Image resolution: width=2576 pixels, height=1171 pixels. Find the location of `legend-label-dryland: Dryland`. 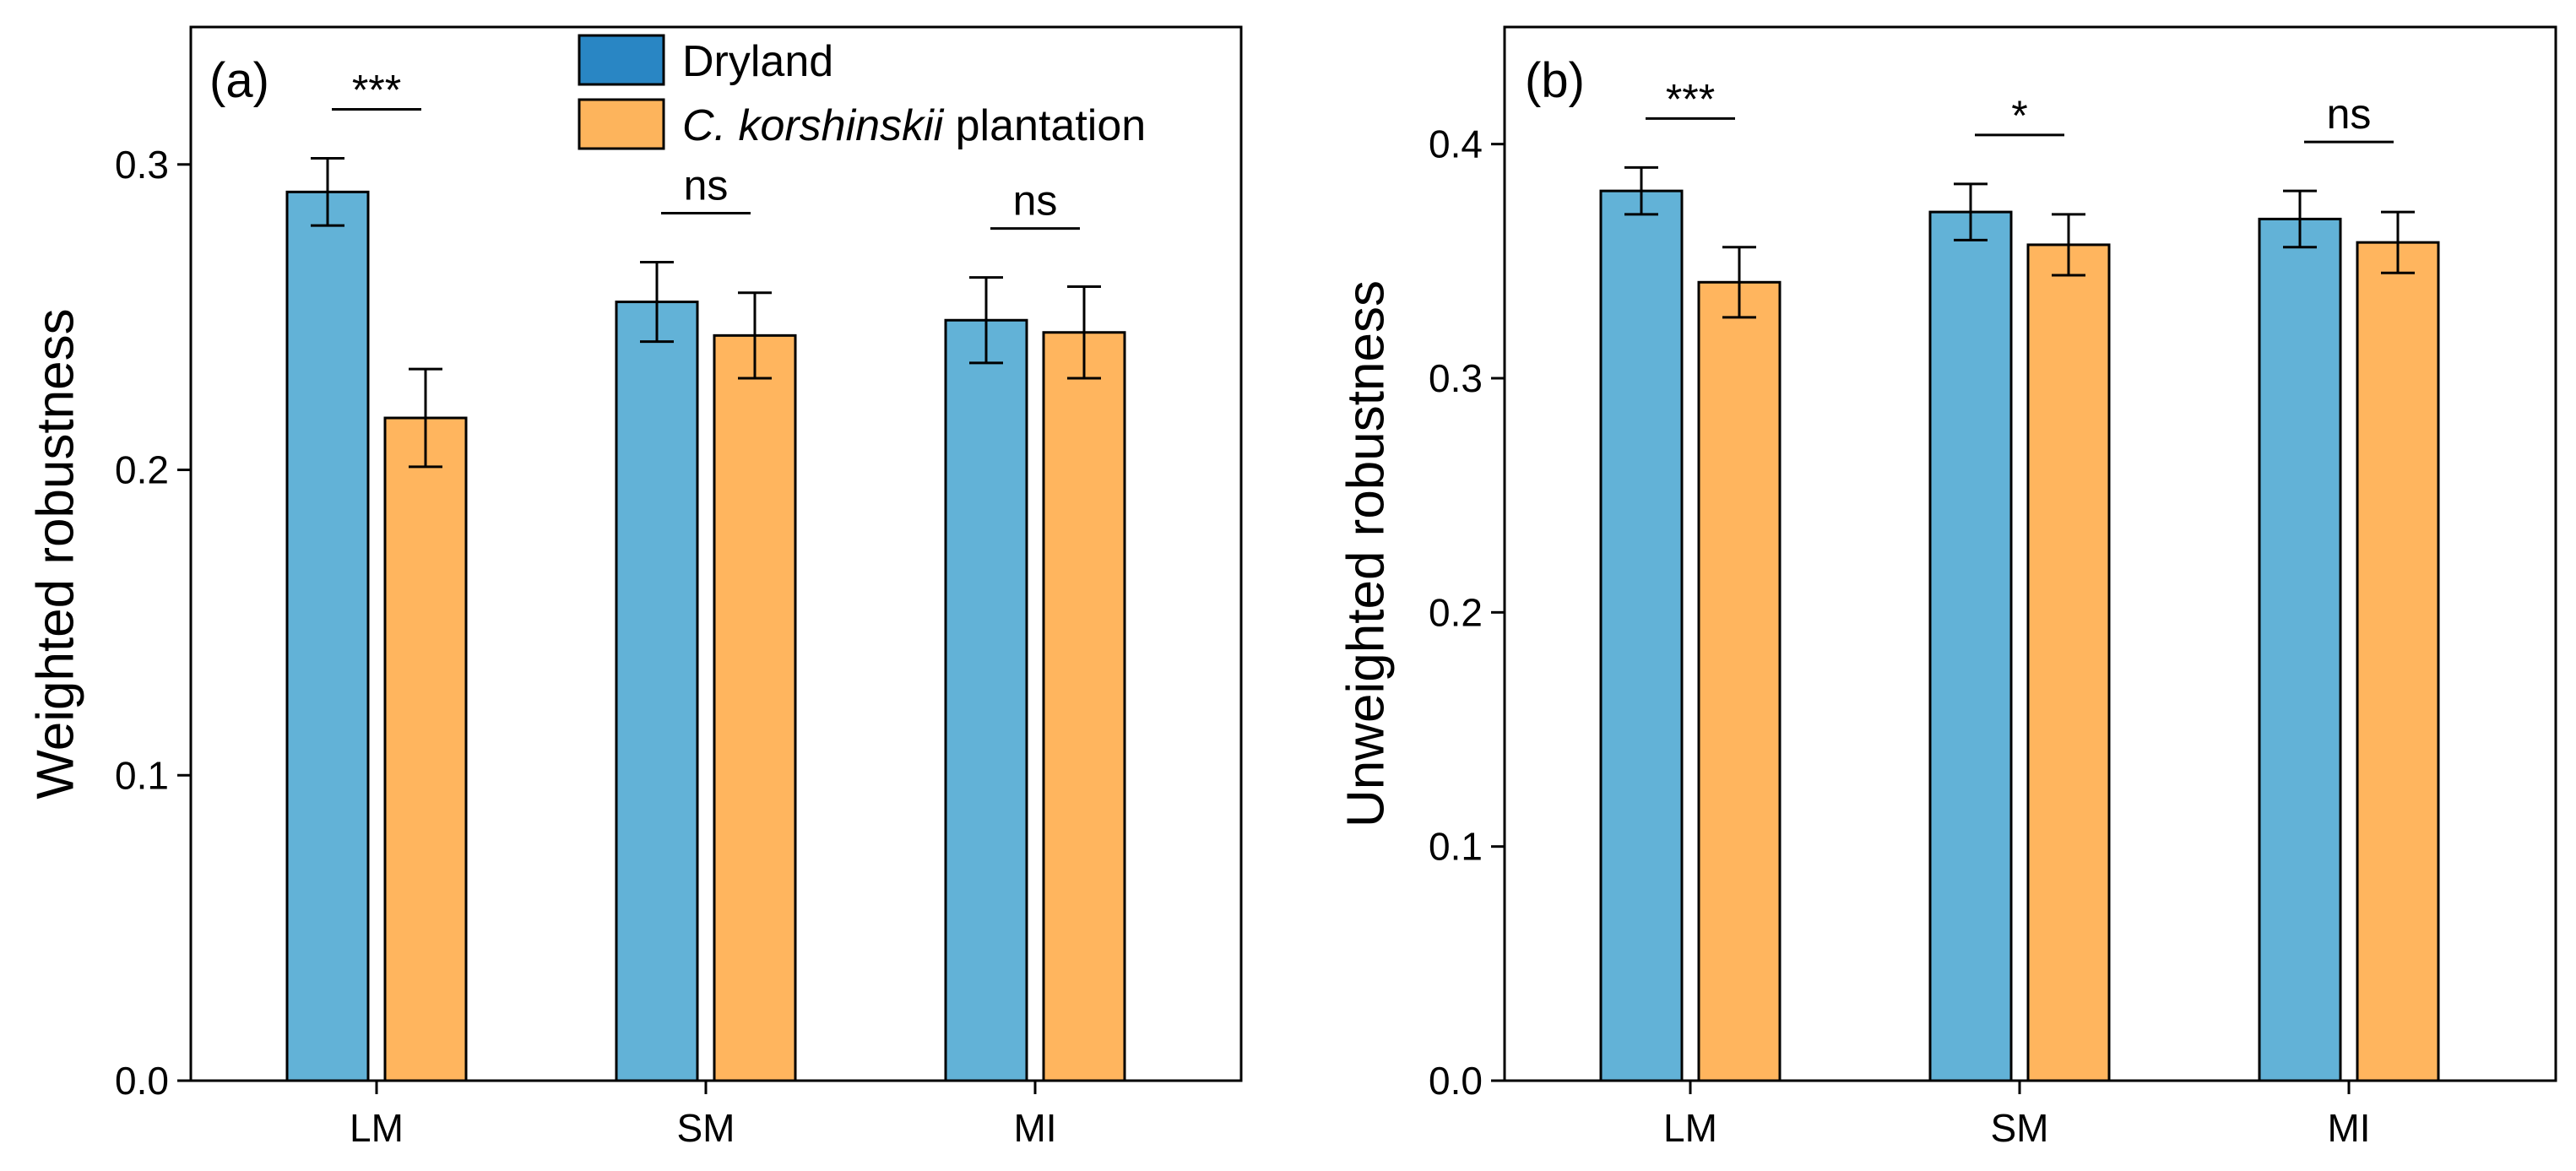

legend-label-dryland: Dryland is located at coordinates (757, 61).